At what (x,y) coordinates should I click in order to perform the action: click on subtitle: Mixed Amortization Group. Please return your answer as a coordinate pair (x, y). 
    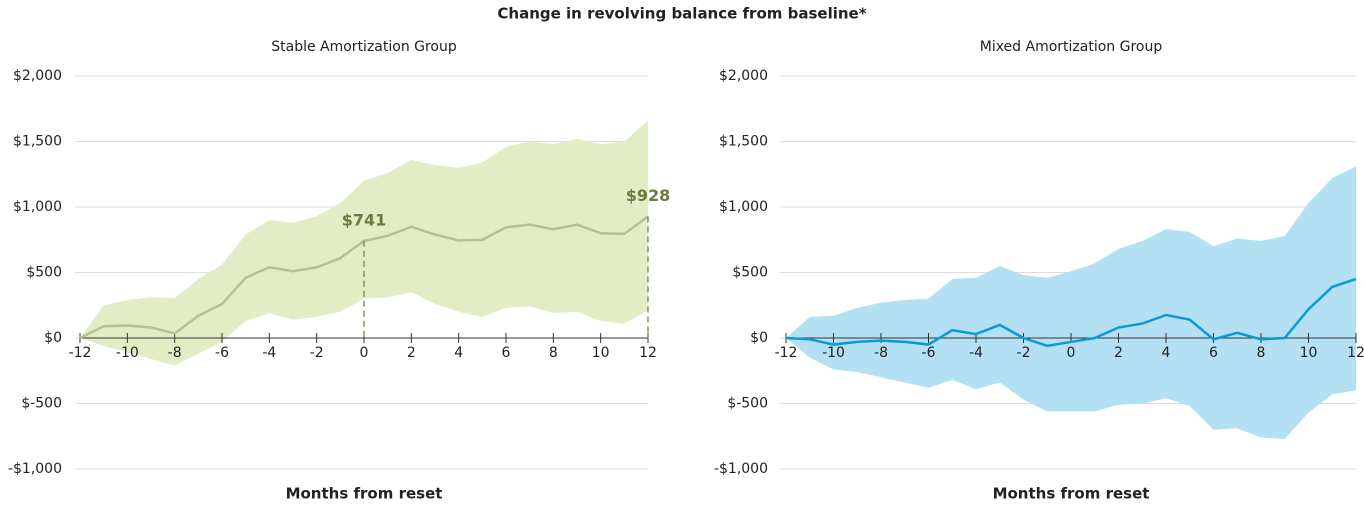
    Looking at the image, I should click on (1071, 47).